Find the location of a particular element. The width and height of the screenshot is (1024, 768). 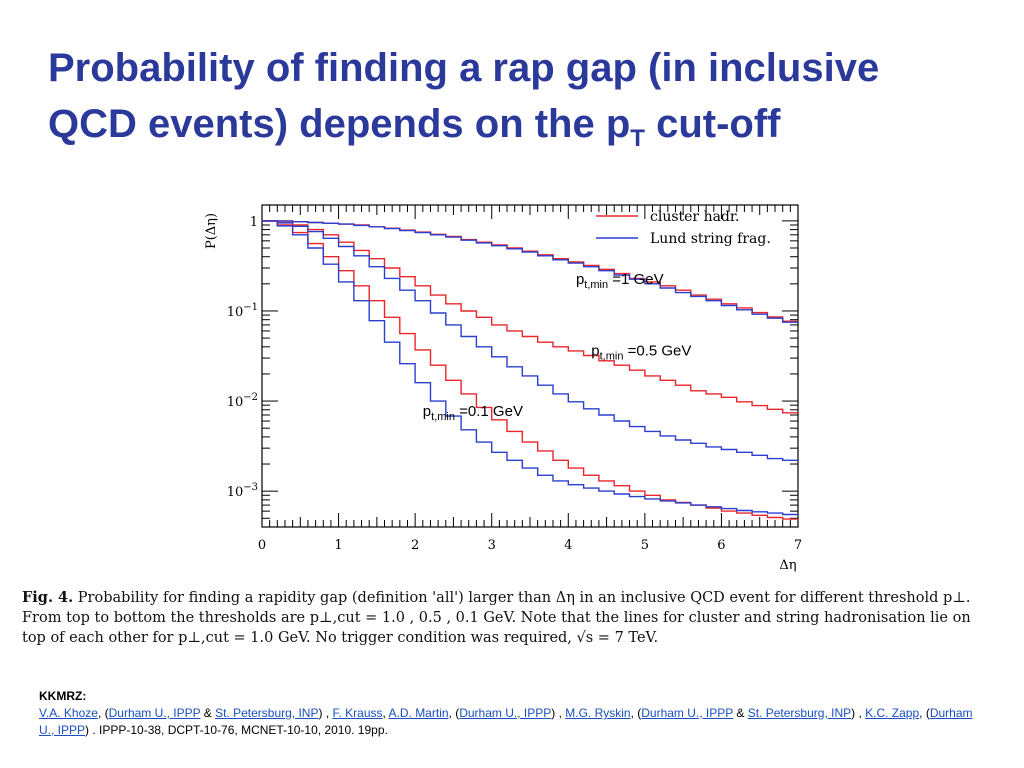

title-subscript: T is located at coordinates (637, 138).